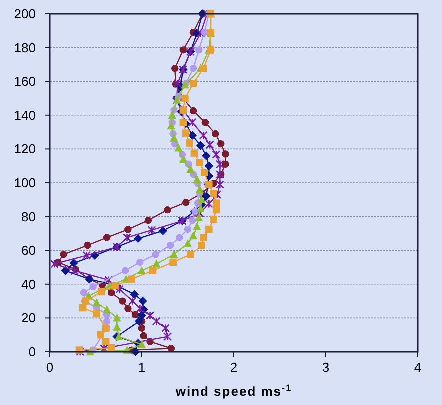 This screenshot has height=405, width=442. I want to click on x-axis-title: wind speed ms$^{-1}$, so click(233, 391).